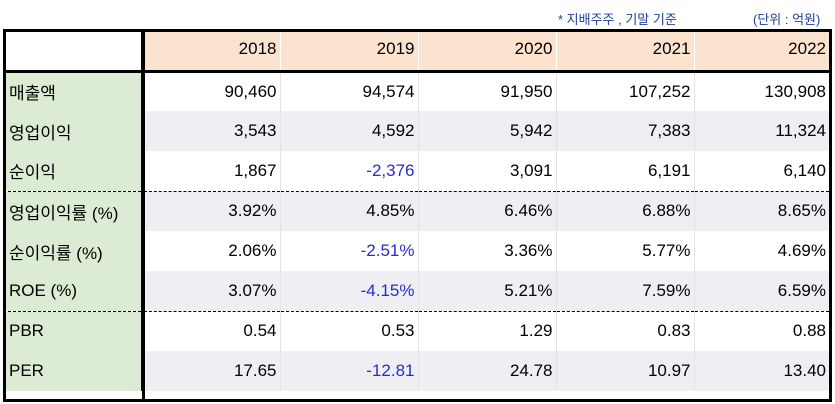  Describe the element at coordinates (255, 170) in the screenshot. I see `value-cell: 1,867` at that location.